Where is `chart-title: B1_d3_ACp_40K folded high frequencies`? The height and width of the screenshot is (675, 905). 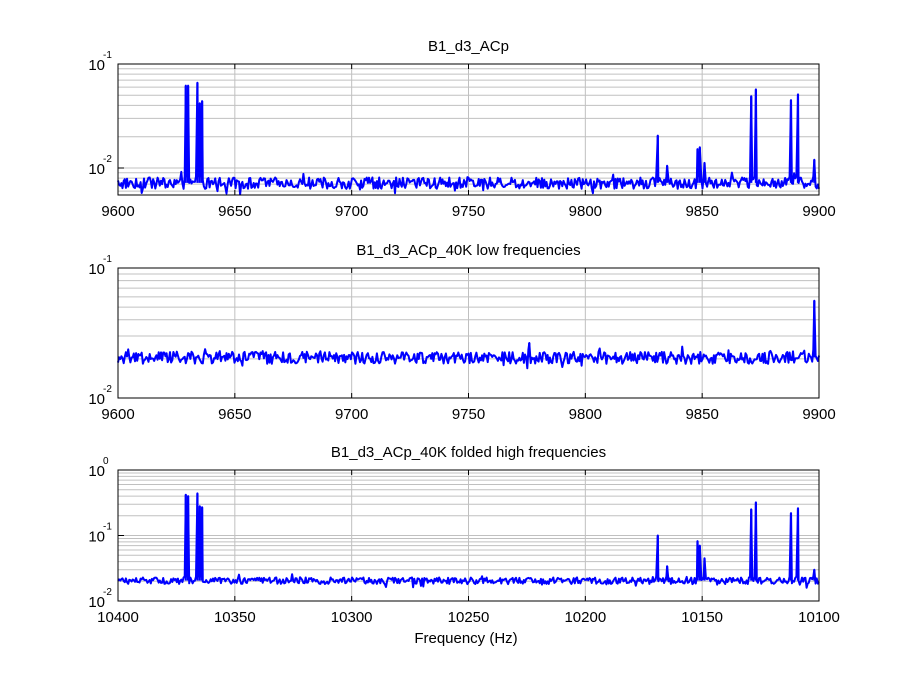 chart-title: B1_d3_ACp_40K folded high frequencies is located at coordinates (468, 452).